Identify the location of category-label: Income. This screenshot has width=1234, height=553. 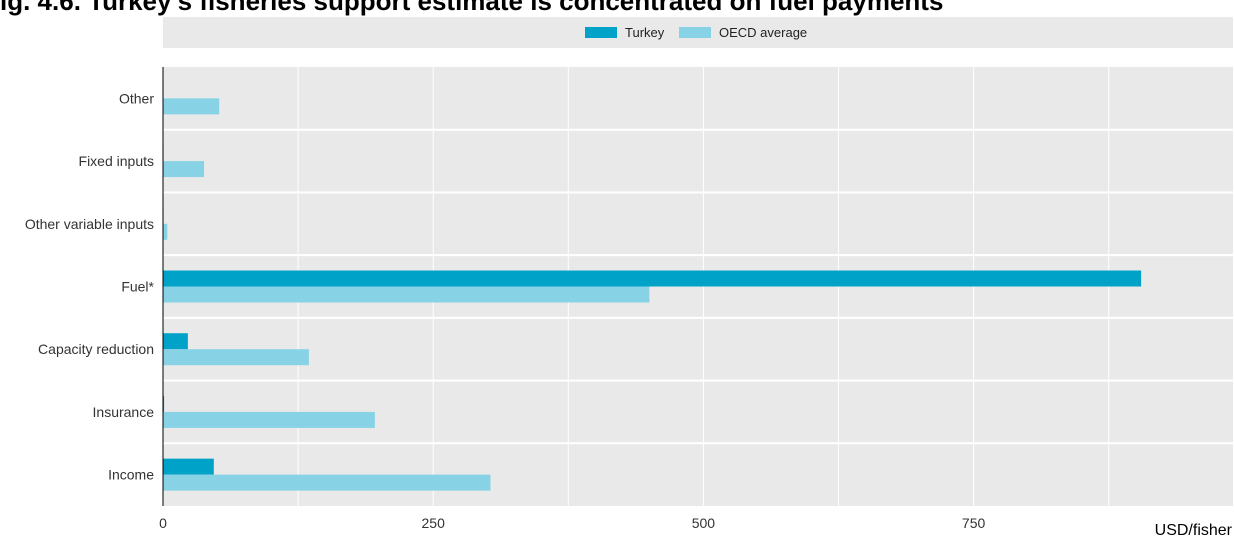
(131, 475).